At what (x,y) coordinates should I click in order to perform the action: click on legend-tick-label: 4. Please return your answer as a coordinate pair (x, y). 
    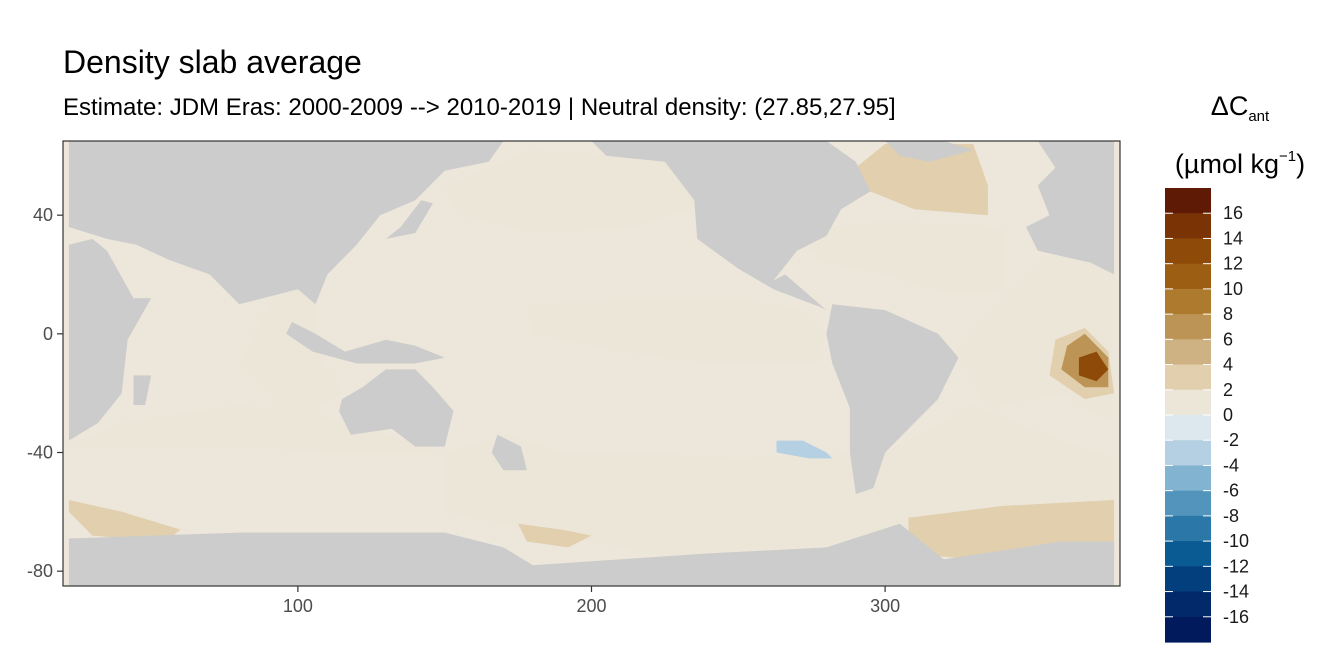
    Looking at the image, I should click on (1228, 365).